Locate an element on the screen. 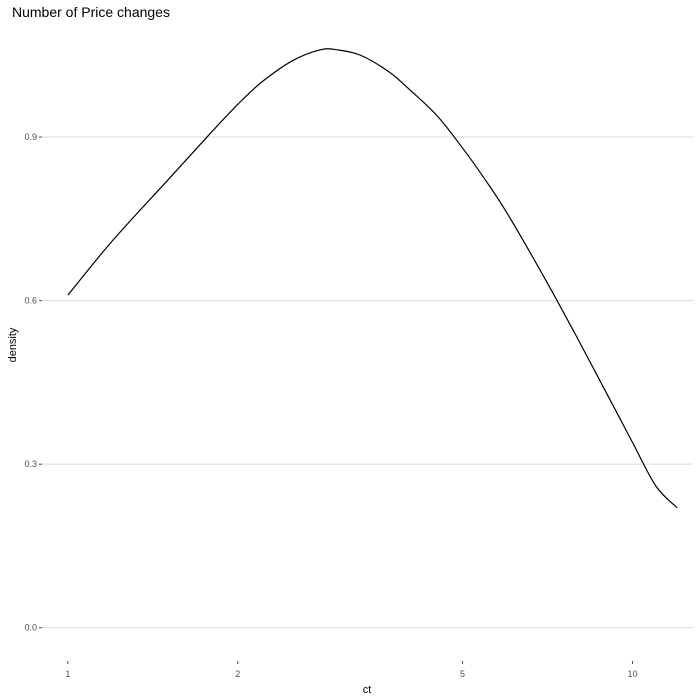 The width and height of the screenshot is (700, 700). y-tick-label: 0.0 is located at coordinates (30, 628).